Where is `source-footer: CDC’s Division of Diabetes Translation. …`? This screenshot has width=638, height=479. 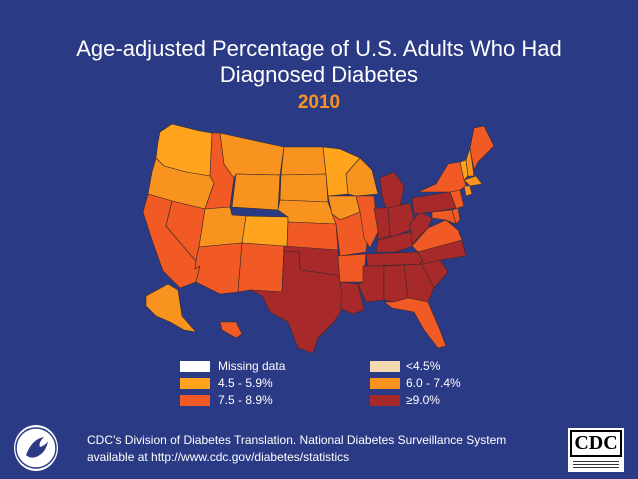
source-footer: CDC’s Division of Diabetes Translation. … is located at coordinates (296, 449).